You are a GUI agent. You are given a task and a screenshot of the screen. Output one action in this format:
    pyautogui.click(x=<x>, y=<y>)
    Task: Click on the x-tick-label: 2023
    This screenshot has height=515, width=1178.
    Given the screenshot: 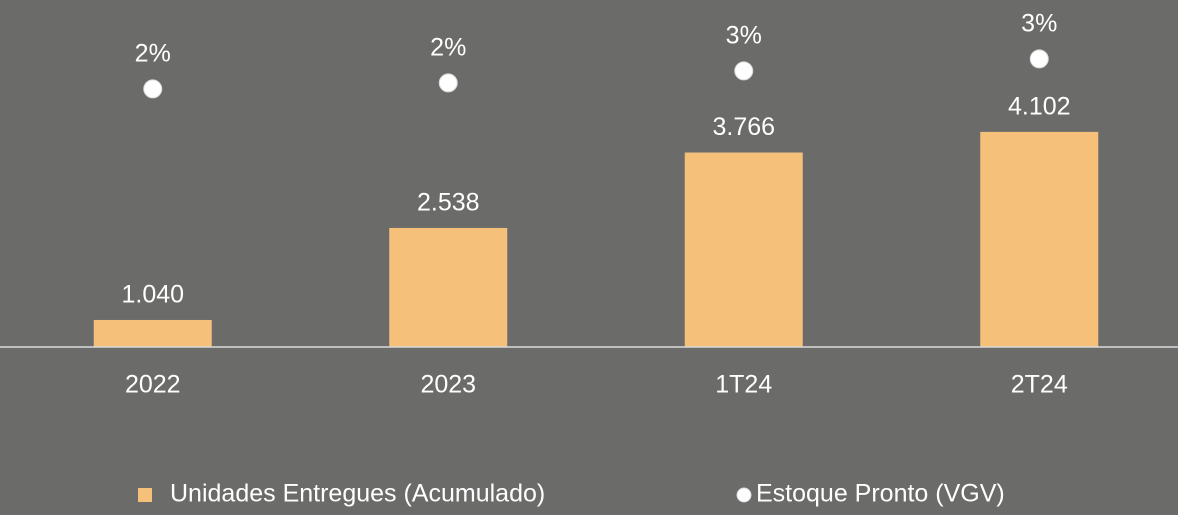 What is the action you would take?
    pyautogui.click(x=448, y=385)
    